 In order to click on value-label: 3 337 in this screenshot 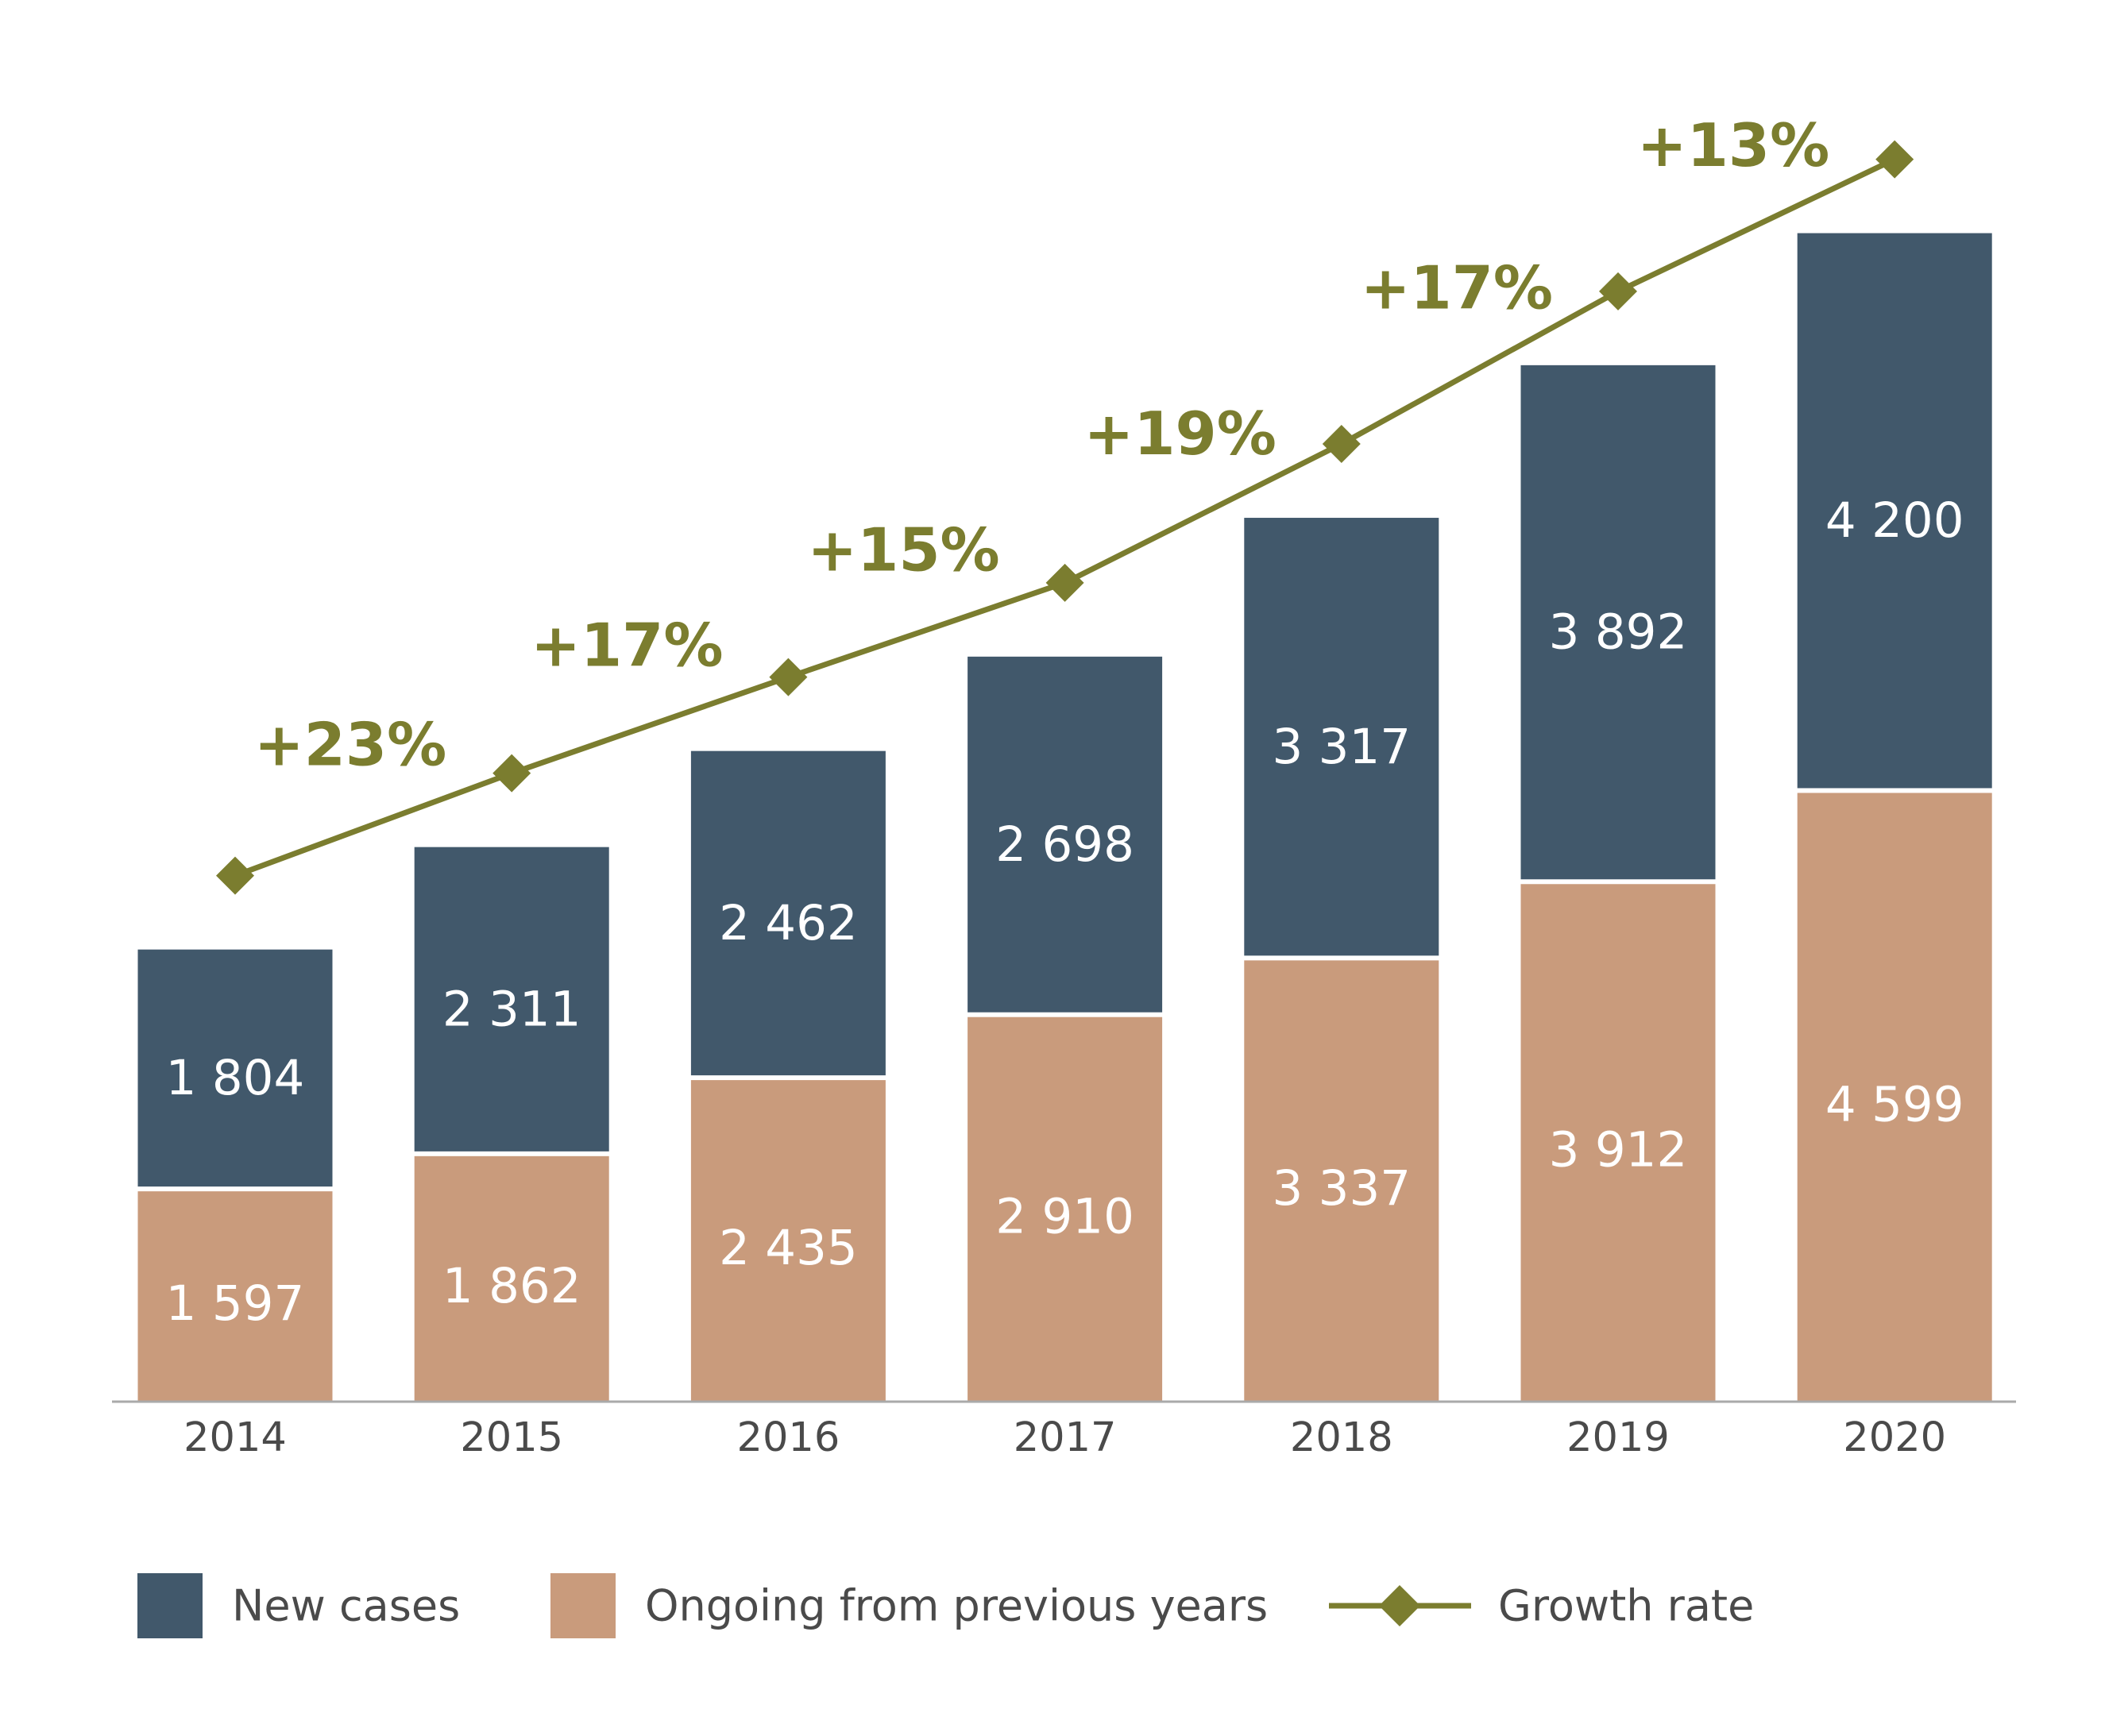, I will do `click(1341, 1188)`.